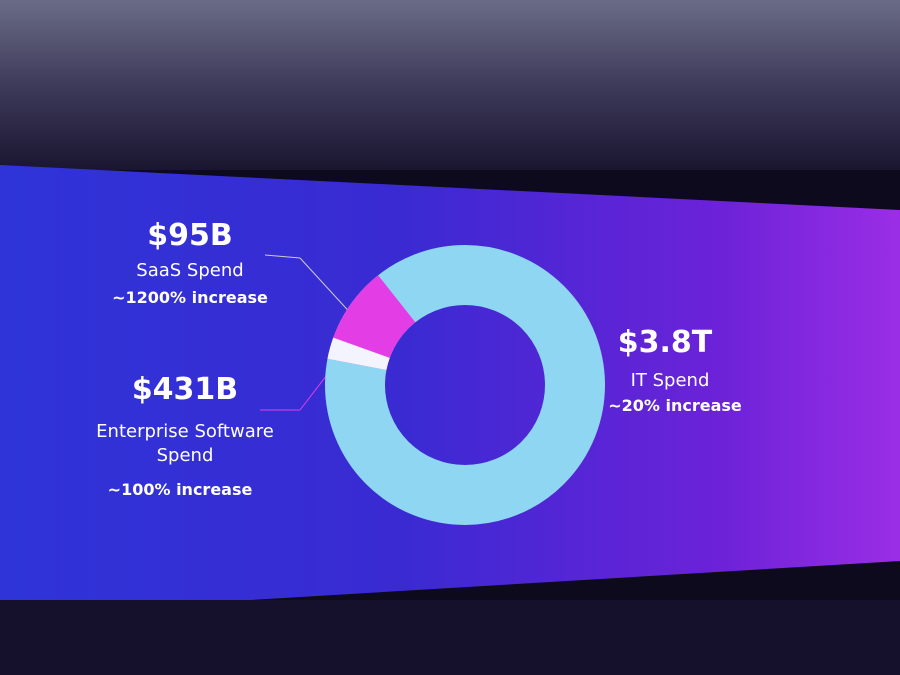  What do you see at coordinates (665, 342) in the screenshot?
I see `value-label: $3.8T` at bounding box center [665, 342].